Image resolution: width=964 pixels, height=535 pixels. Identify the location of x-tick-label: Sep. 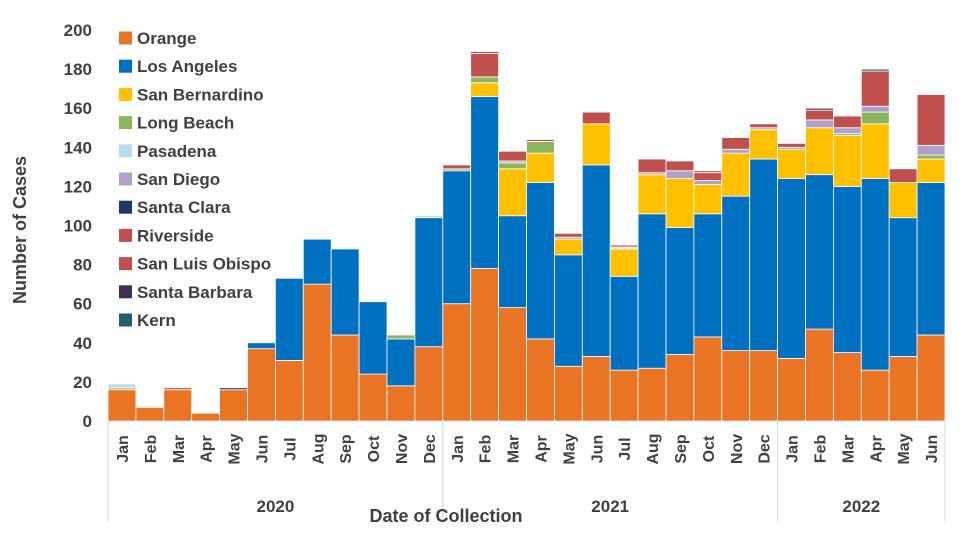
(346, 449).